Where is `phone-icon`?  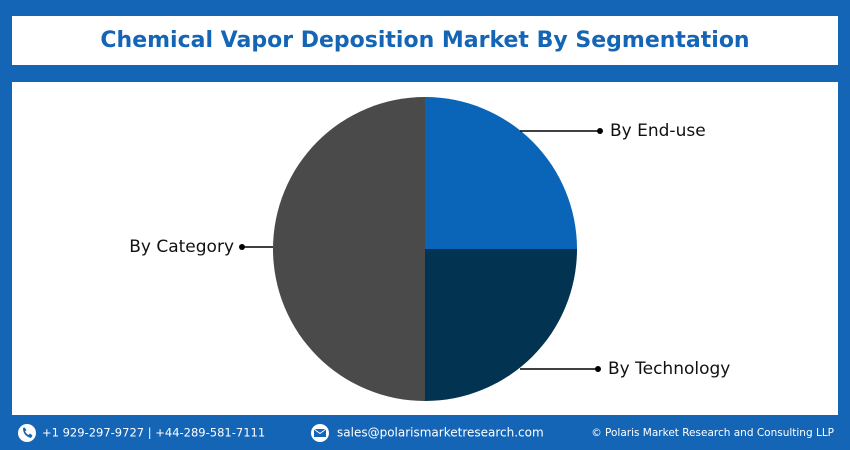 phone-icon is located at coordinates (27, 433).